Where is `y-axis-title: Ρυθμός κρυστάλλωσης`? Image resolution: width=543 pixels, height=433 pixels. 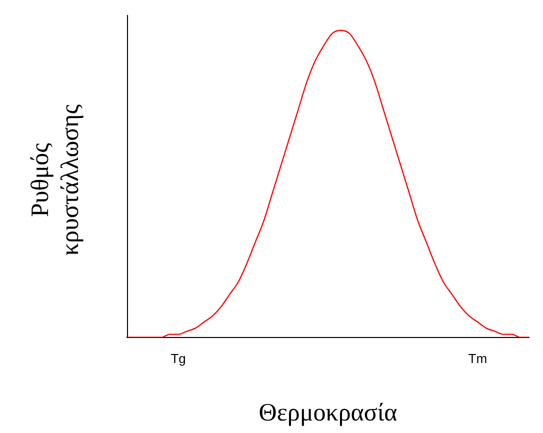
y-axis-title: Ρυθμός κρυστάλλωσης is located at coordinates (55, 180).